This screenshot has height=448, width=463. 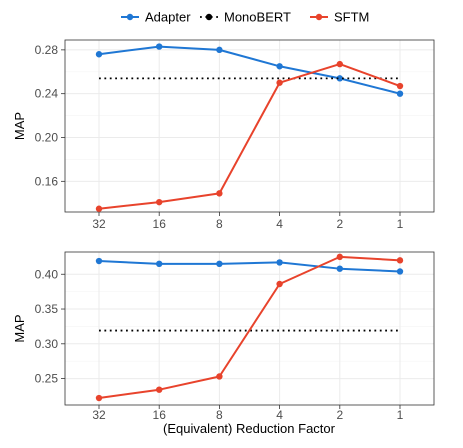 I want to click on y-tick-label: 0.24, so click(x=47, y=94).